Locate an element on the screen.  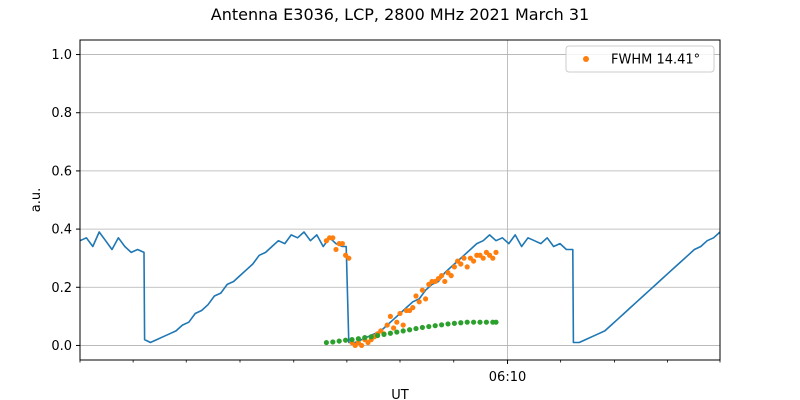
y-tick-label-3: 0.6 is located at coordinates (61, 171).